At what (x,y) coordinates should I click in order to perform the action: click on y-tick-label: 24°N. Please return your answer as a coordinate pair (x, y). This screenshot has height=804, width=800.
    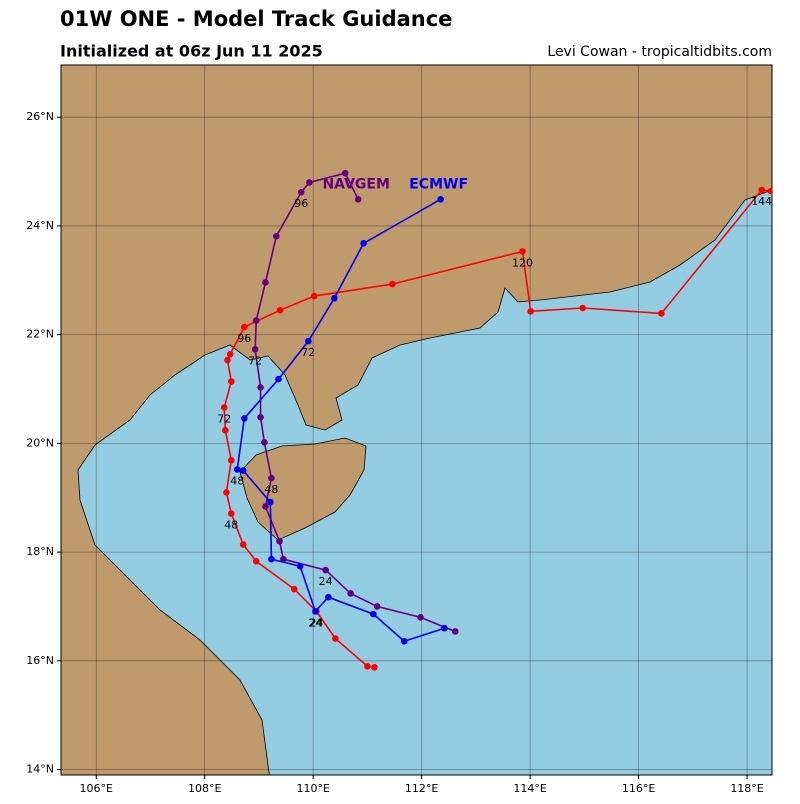
    Looking at the image, I should click on (40, 225).